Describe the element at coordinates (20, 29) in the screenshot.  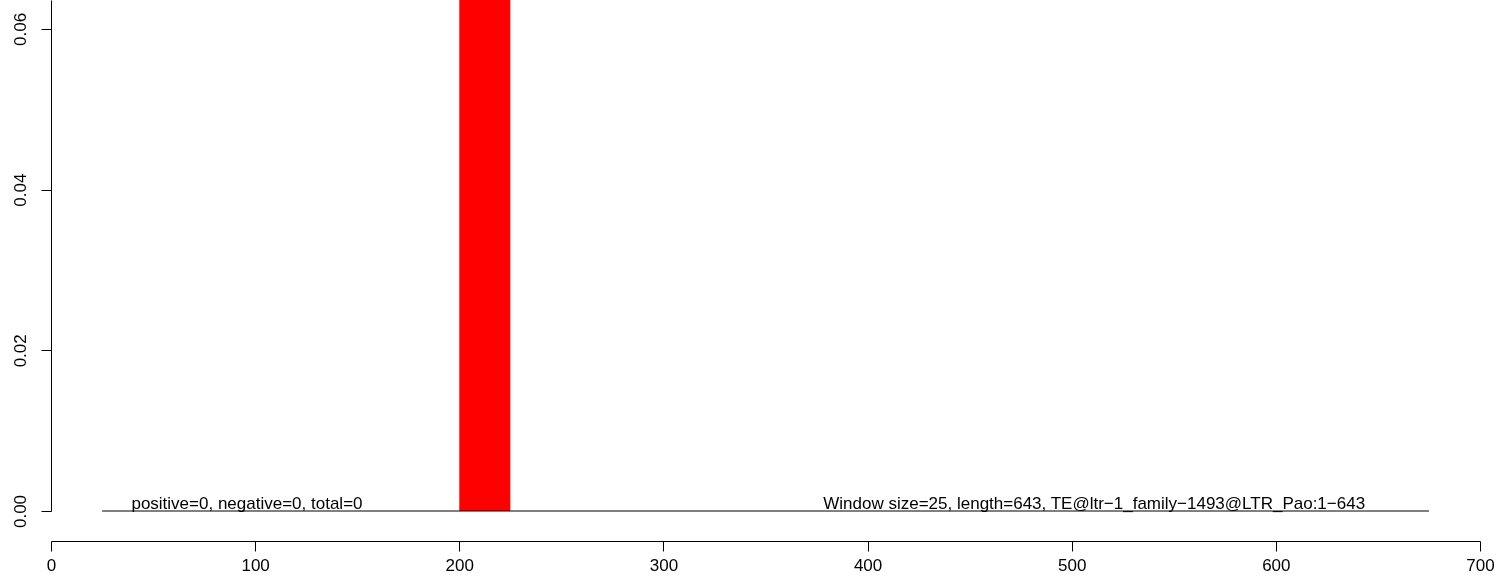
I see `y-tick-label: 0.06` at that location.